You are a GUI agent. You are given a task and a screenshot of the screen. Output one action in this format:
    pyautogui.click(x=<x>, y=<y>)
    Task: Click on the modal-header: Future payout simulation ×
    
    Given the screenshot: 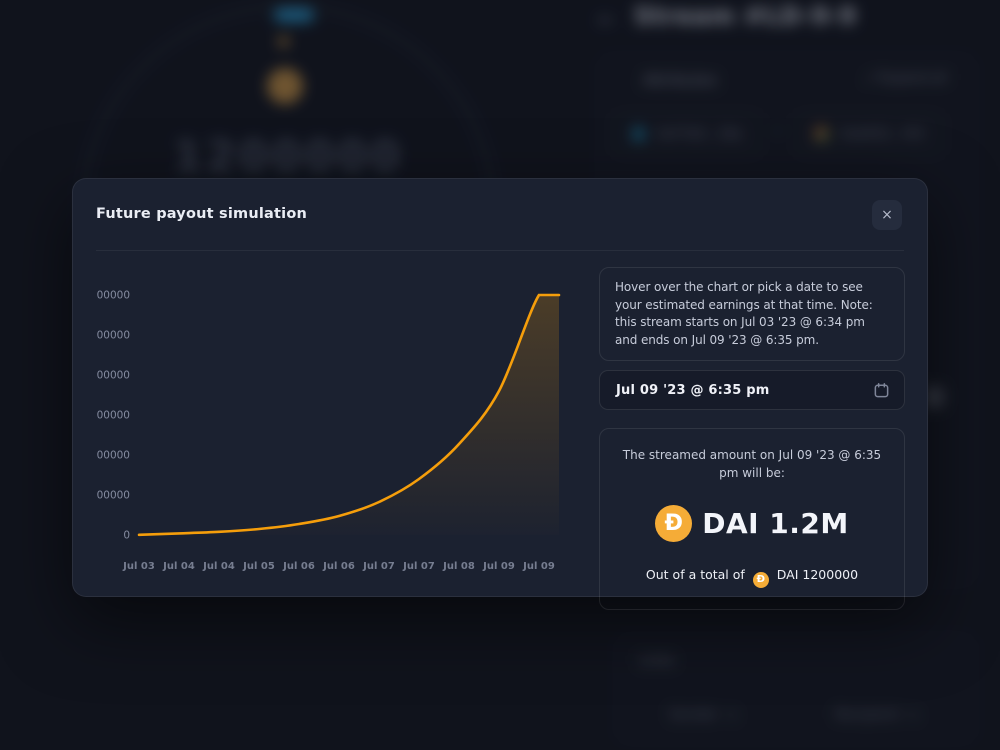 What is the action you would take?
    pyautogui.click(x=500, y=215)
    